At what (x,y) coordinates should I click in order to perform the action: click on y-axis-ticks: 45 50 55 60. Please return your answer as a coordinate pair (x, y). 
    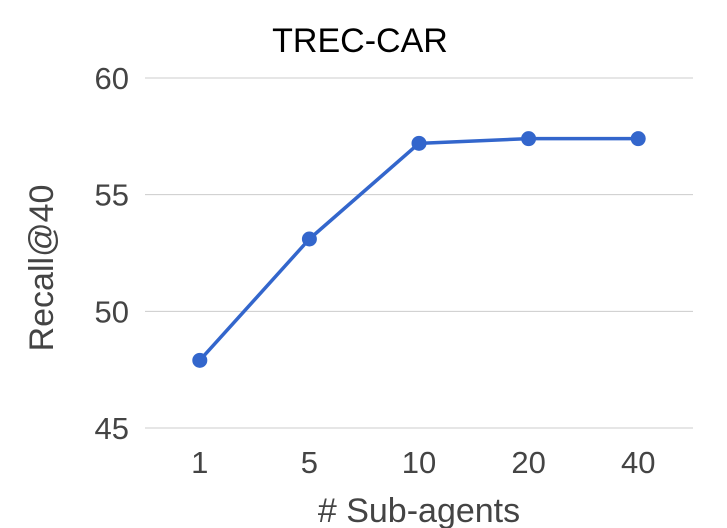
    Looking at the image, I should click on (112, 253).